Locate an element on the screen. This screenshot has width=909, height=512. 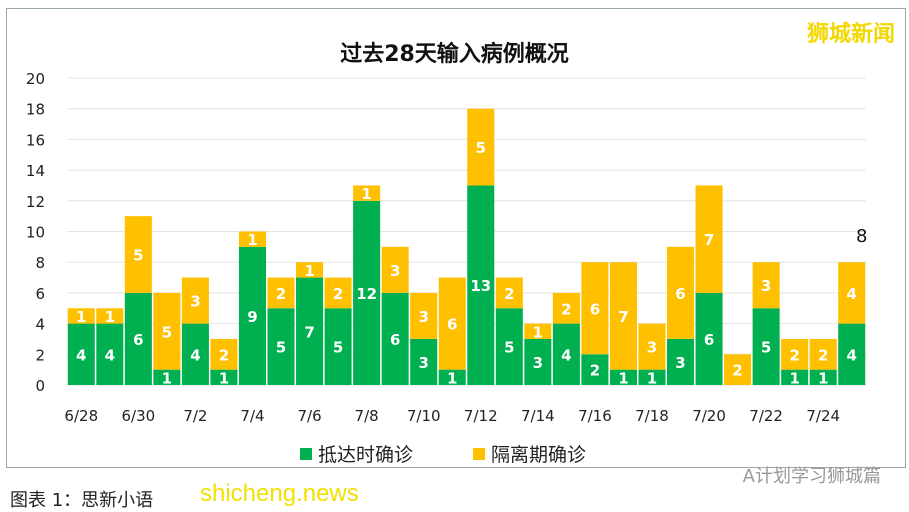
brand-logo: 狮城新闻 is located at coordinates (850, 34).